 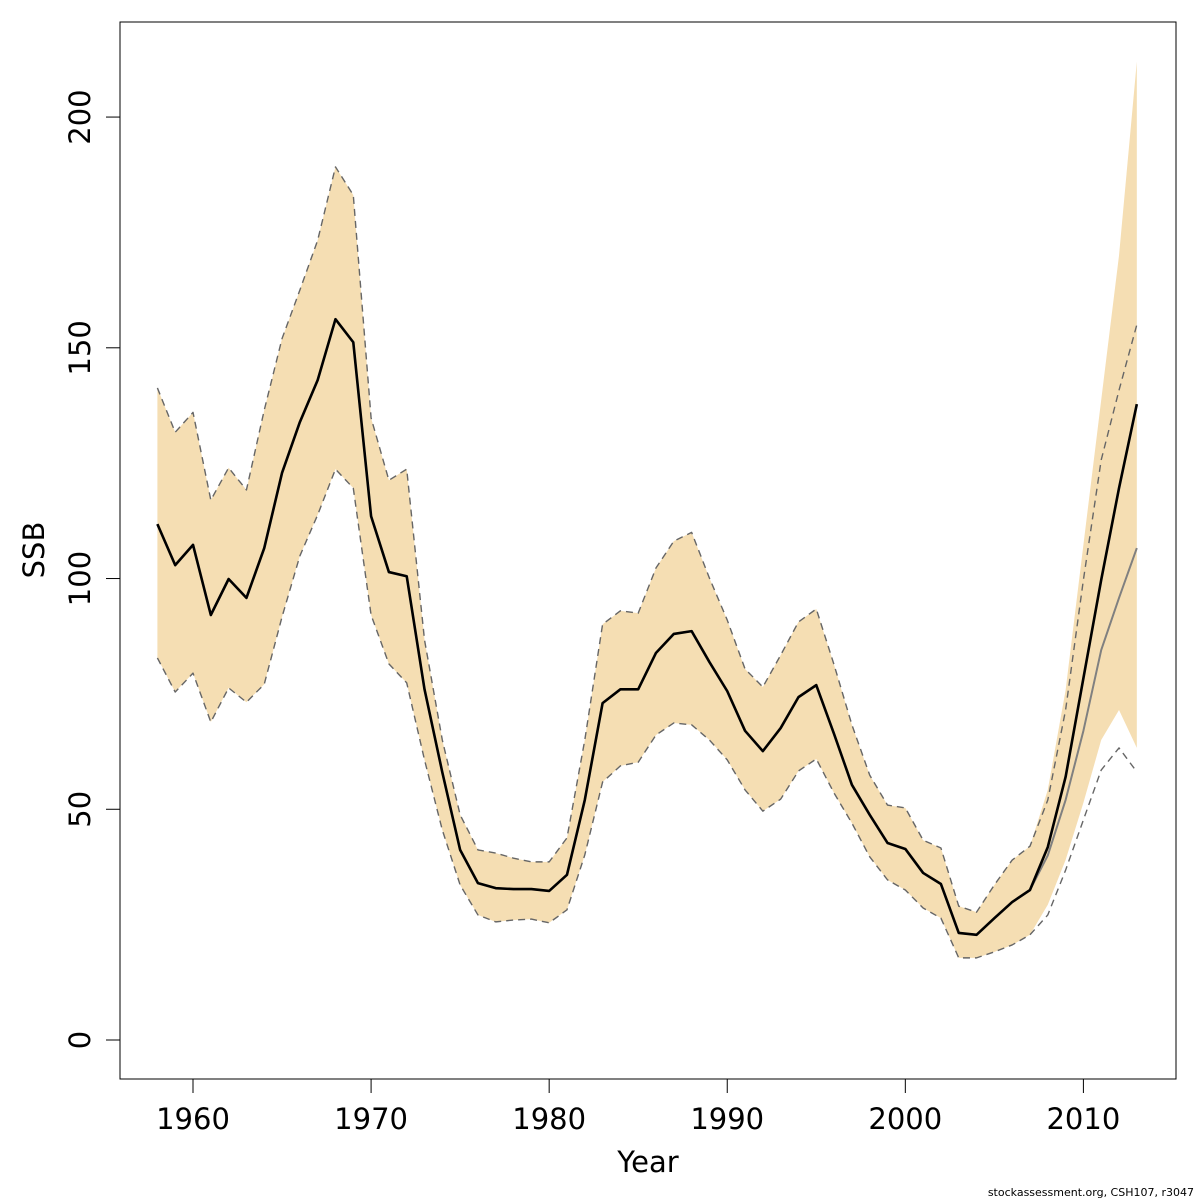 I want to click on y-tick-label: 200, so click(x=80, y=116).